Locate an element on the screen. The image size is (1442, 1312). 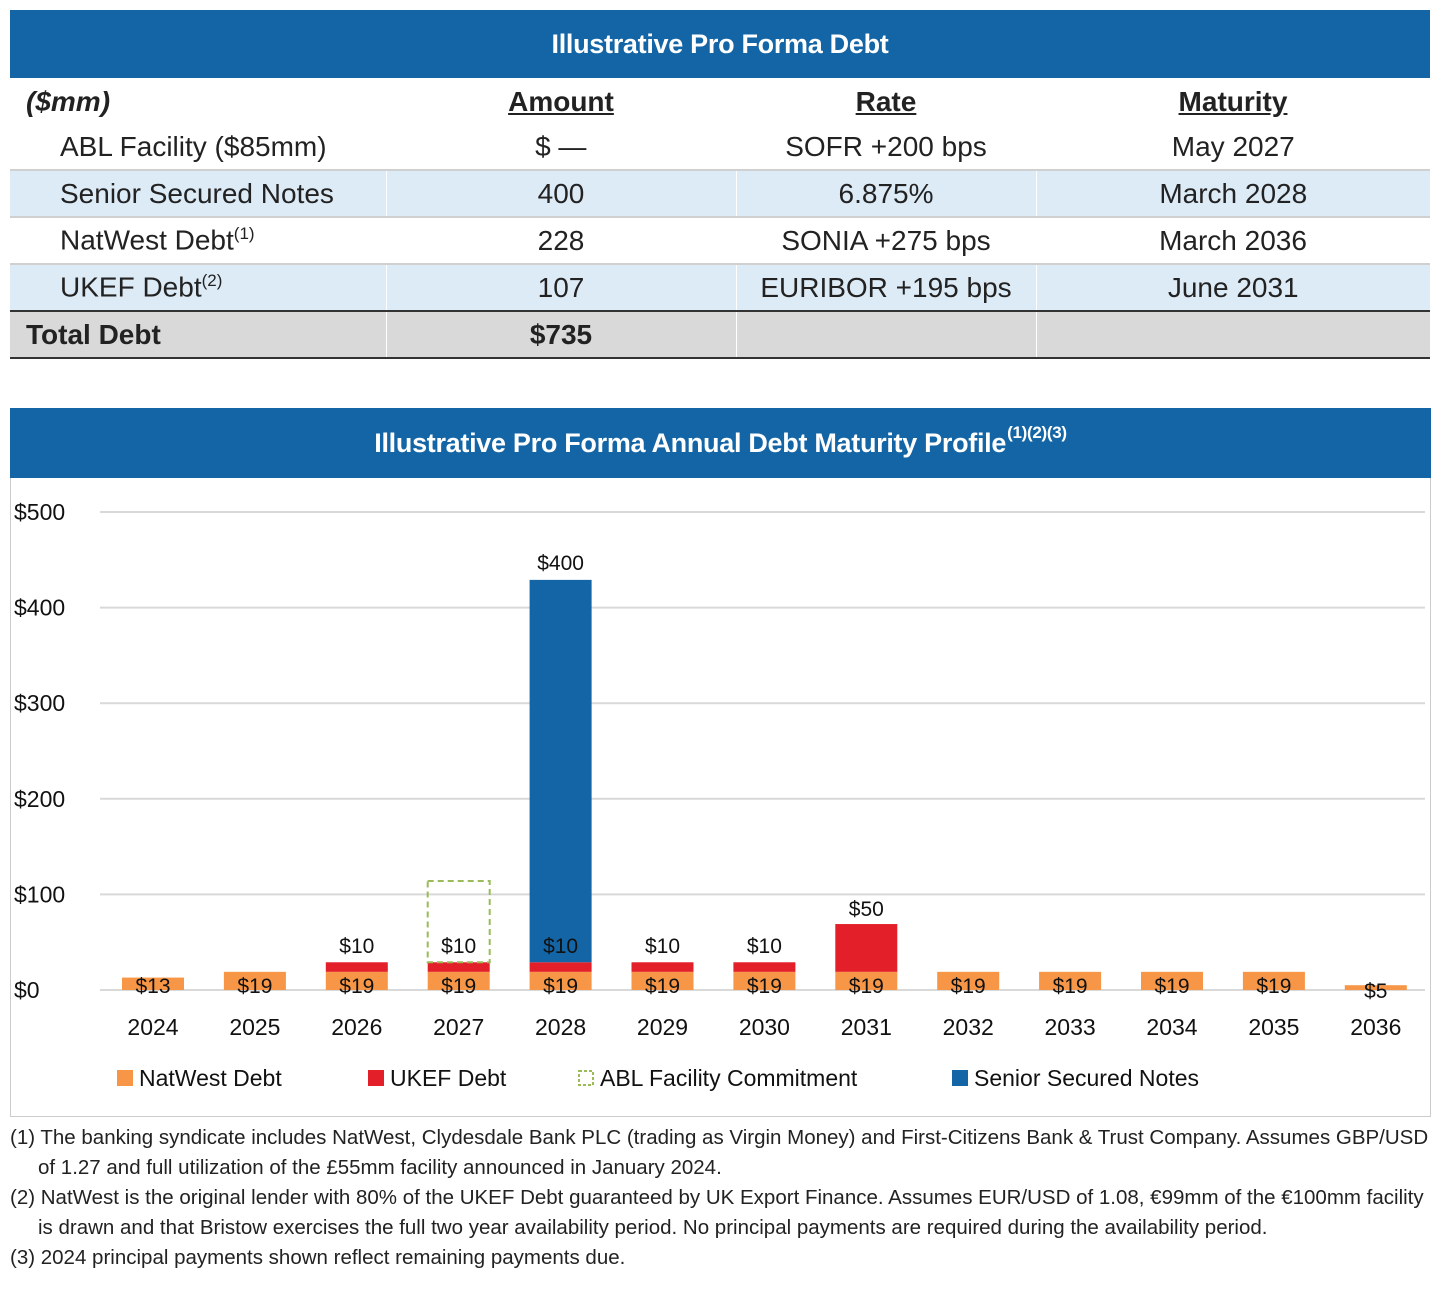
bar-natwest-2025 is located at coordinates (254, 980).